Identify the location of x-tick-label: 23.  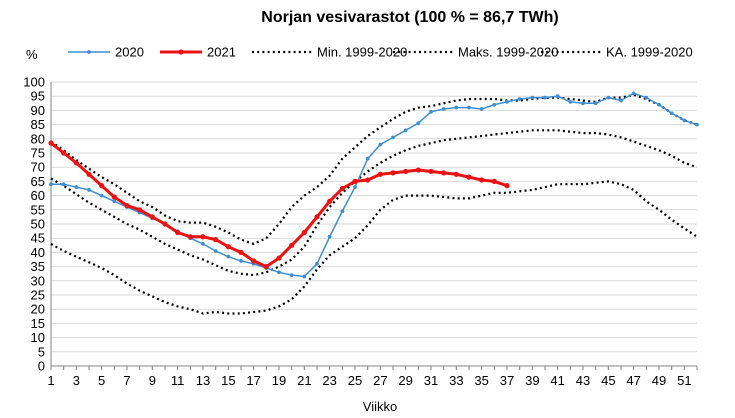
(329, 380).